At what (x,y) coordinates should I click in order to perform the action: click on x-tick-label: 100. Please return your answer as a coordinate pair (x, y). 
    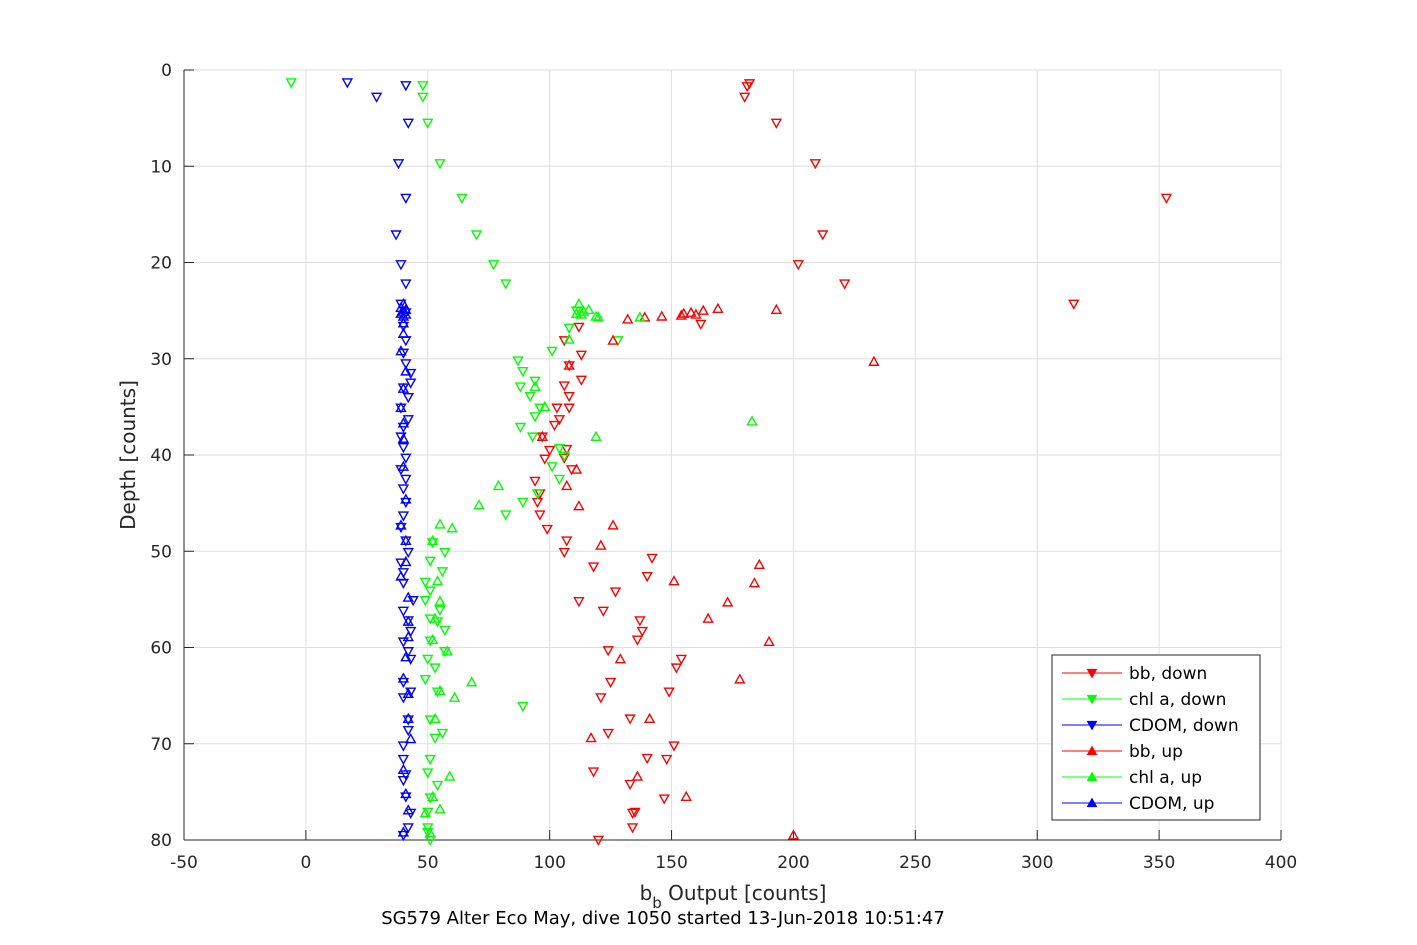
    Looking at the image, I should click on (549, 863).